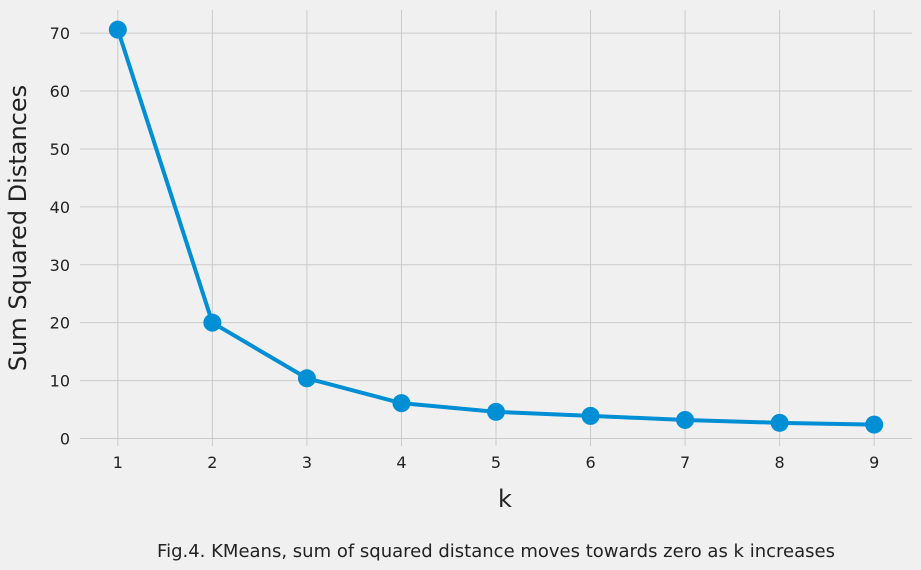 The width and height of the screenshot is (921, 570). Describe the element at coordinates (60, 265) in the screenshot. I see `y-tick-label: 30` at that location.